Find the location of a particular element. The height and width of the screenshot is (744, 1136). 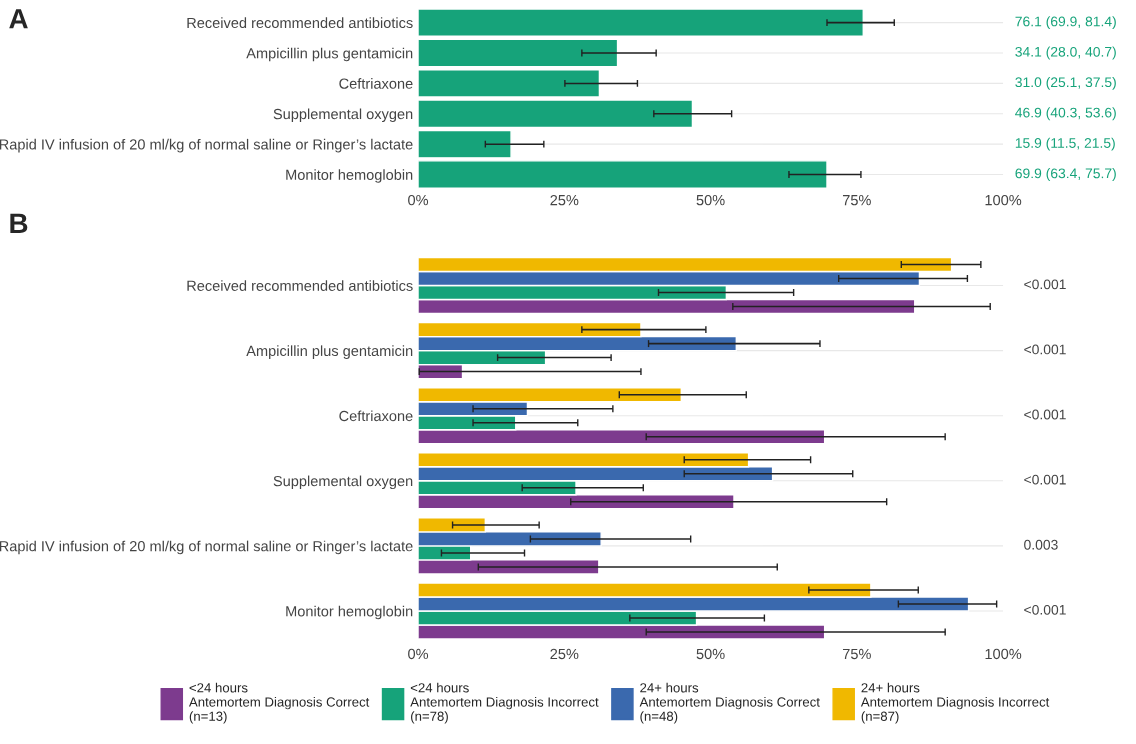

data-label: 46.9 (40.3, 53.6) is located at coordinates (1065, 114).